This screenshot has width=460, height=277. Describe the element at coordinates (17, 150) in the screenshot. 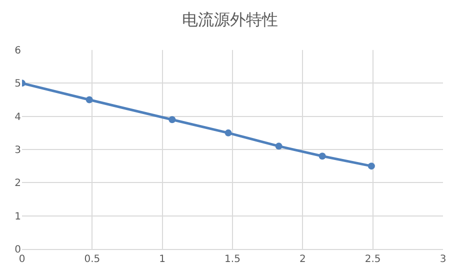

I see `y-tick-label: 3` at that location.